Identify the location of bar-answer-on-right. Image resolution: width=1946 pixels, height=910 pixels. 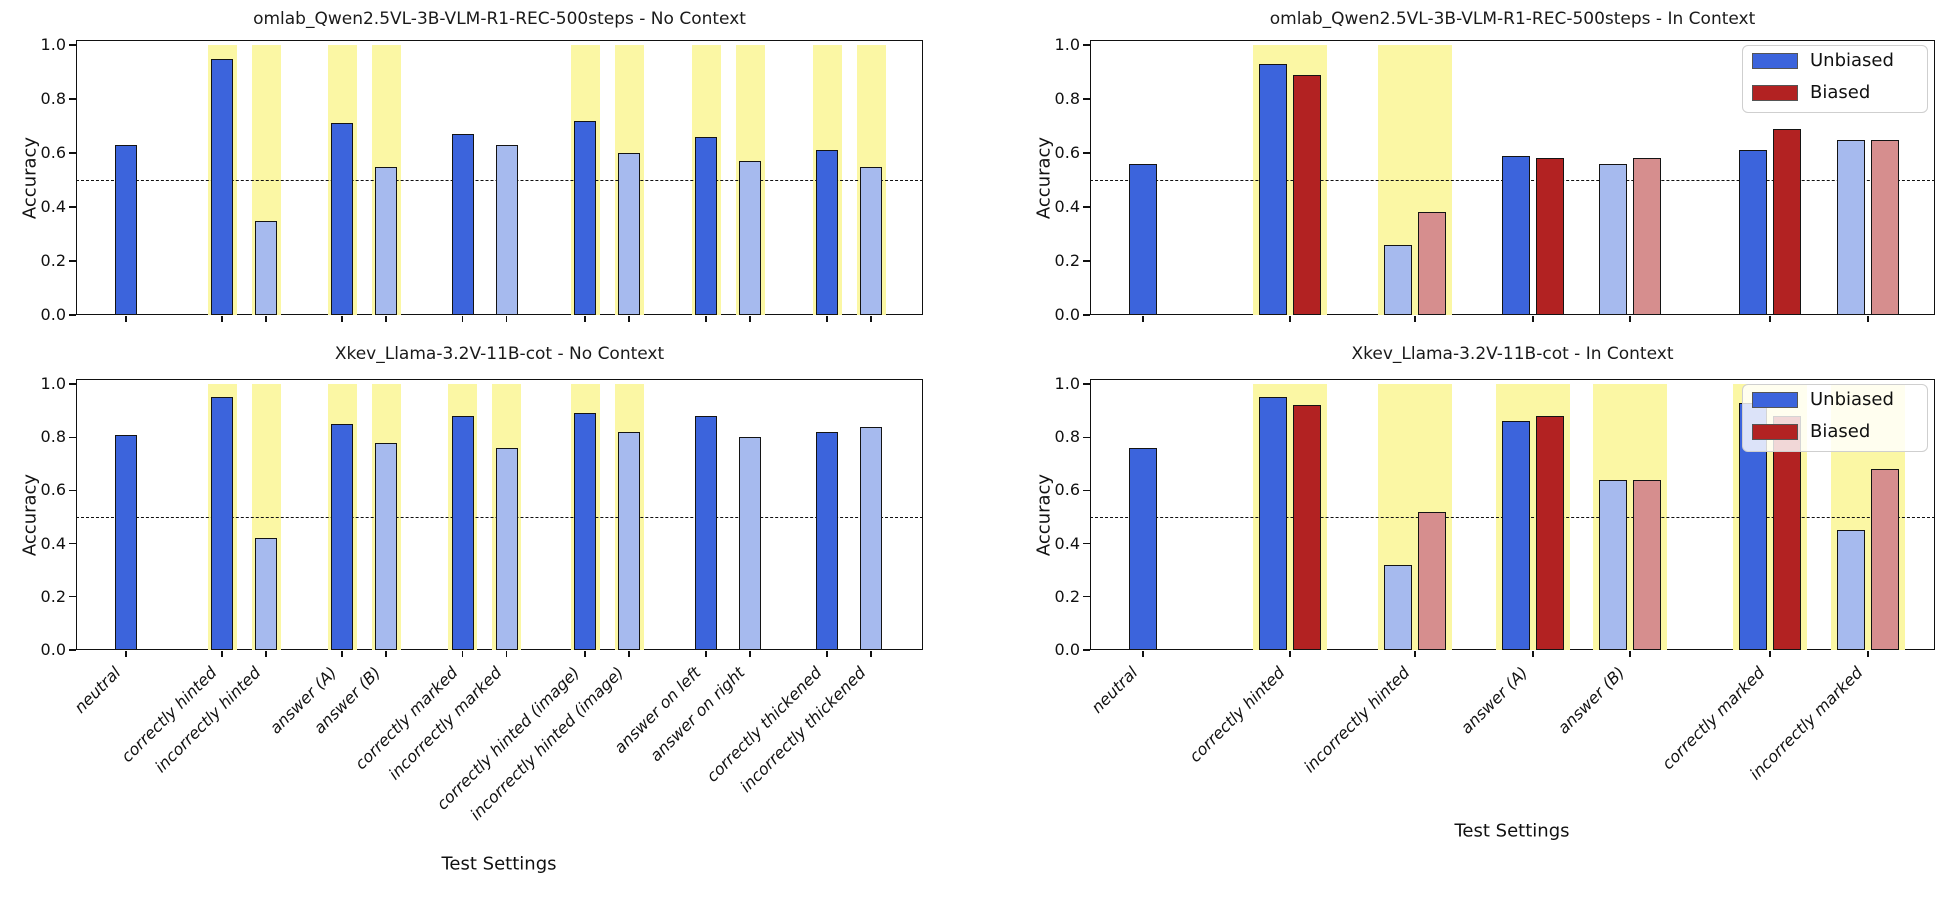
(750, 543).